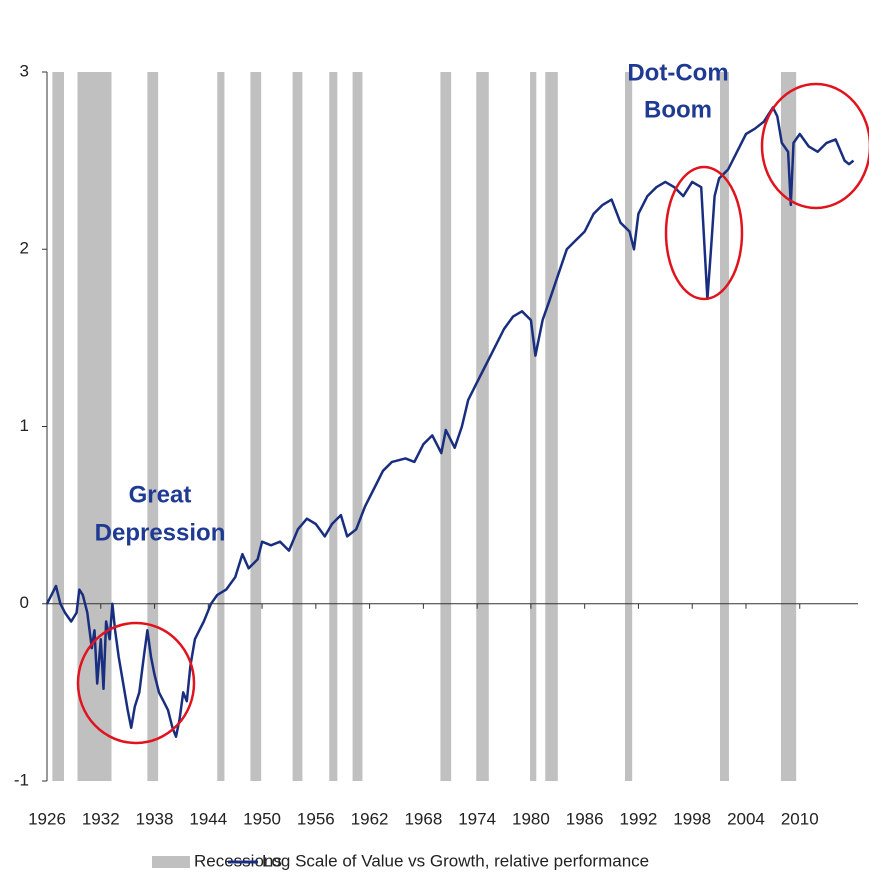 The image size is (869, 883). Describe the element at coordinates (171, 862) in the screenshot. I see `legend-swatch` at that location.